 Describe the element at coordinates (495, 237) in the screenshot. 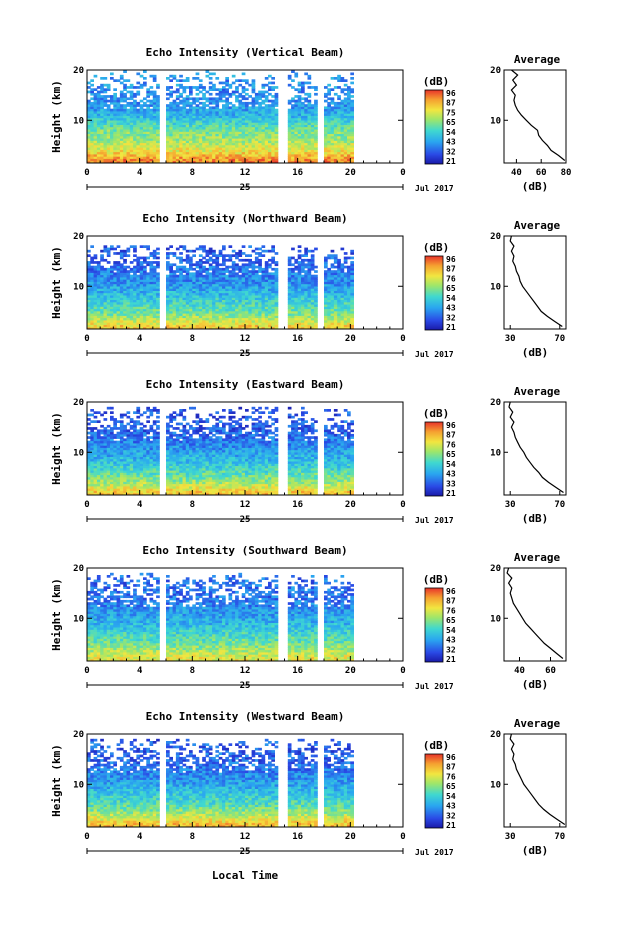

I see `average-y-tick-label: 20` at that location.